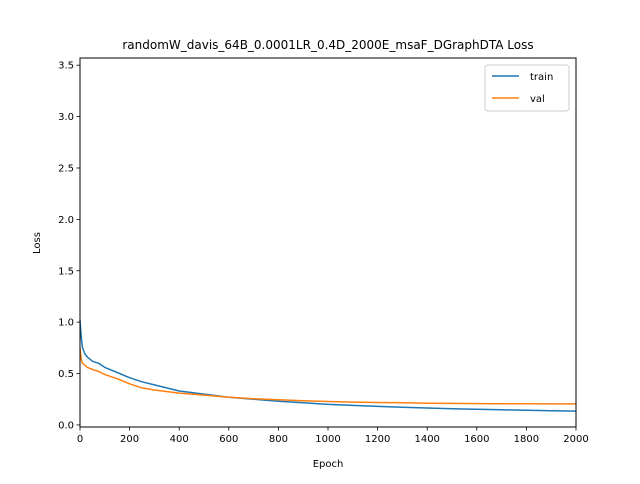  I want to click on legend-box, so click(527, 88).